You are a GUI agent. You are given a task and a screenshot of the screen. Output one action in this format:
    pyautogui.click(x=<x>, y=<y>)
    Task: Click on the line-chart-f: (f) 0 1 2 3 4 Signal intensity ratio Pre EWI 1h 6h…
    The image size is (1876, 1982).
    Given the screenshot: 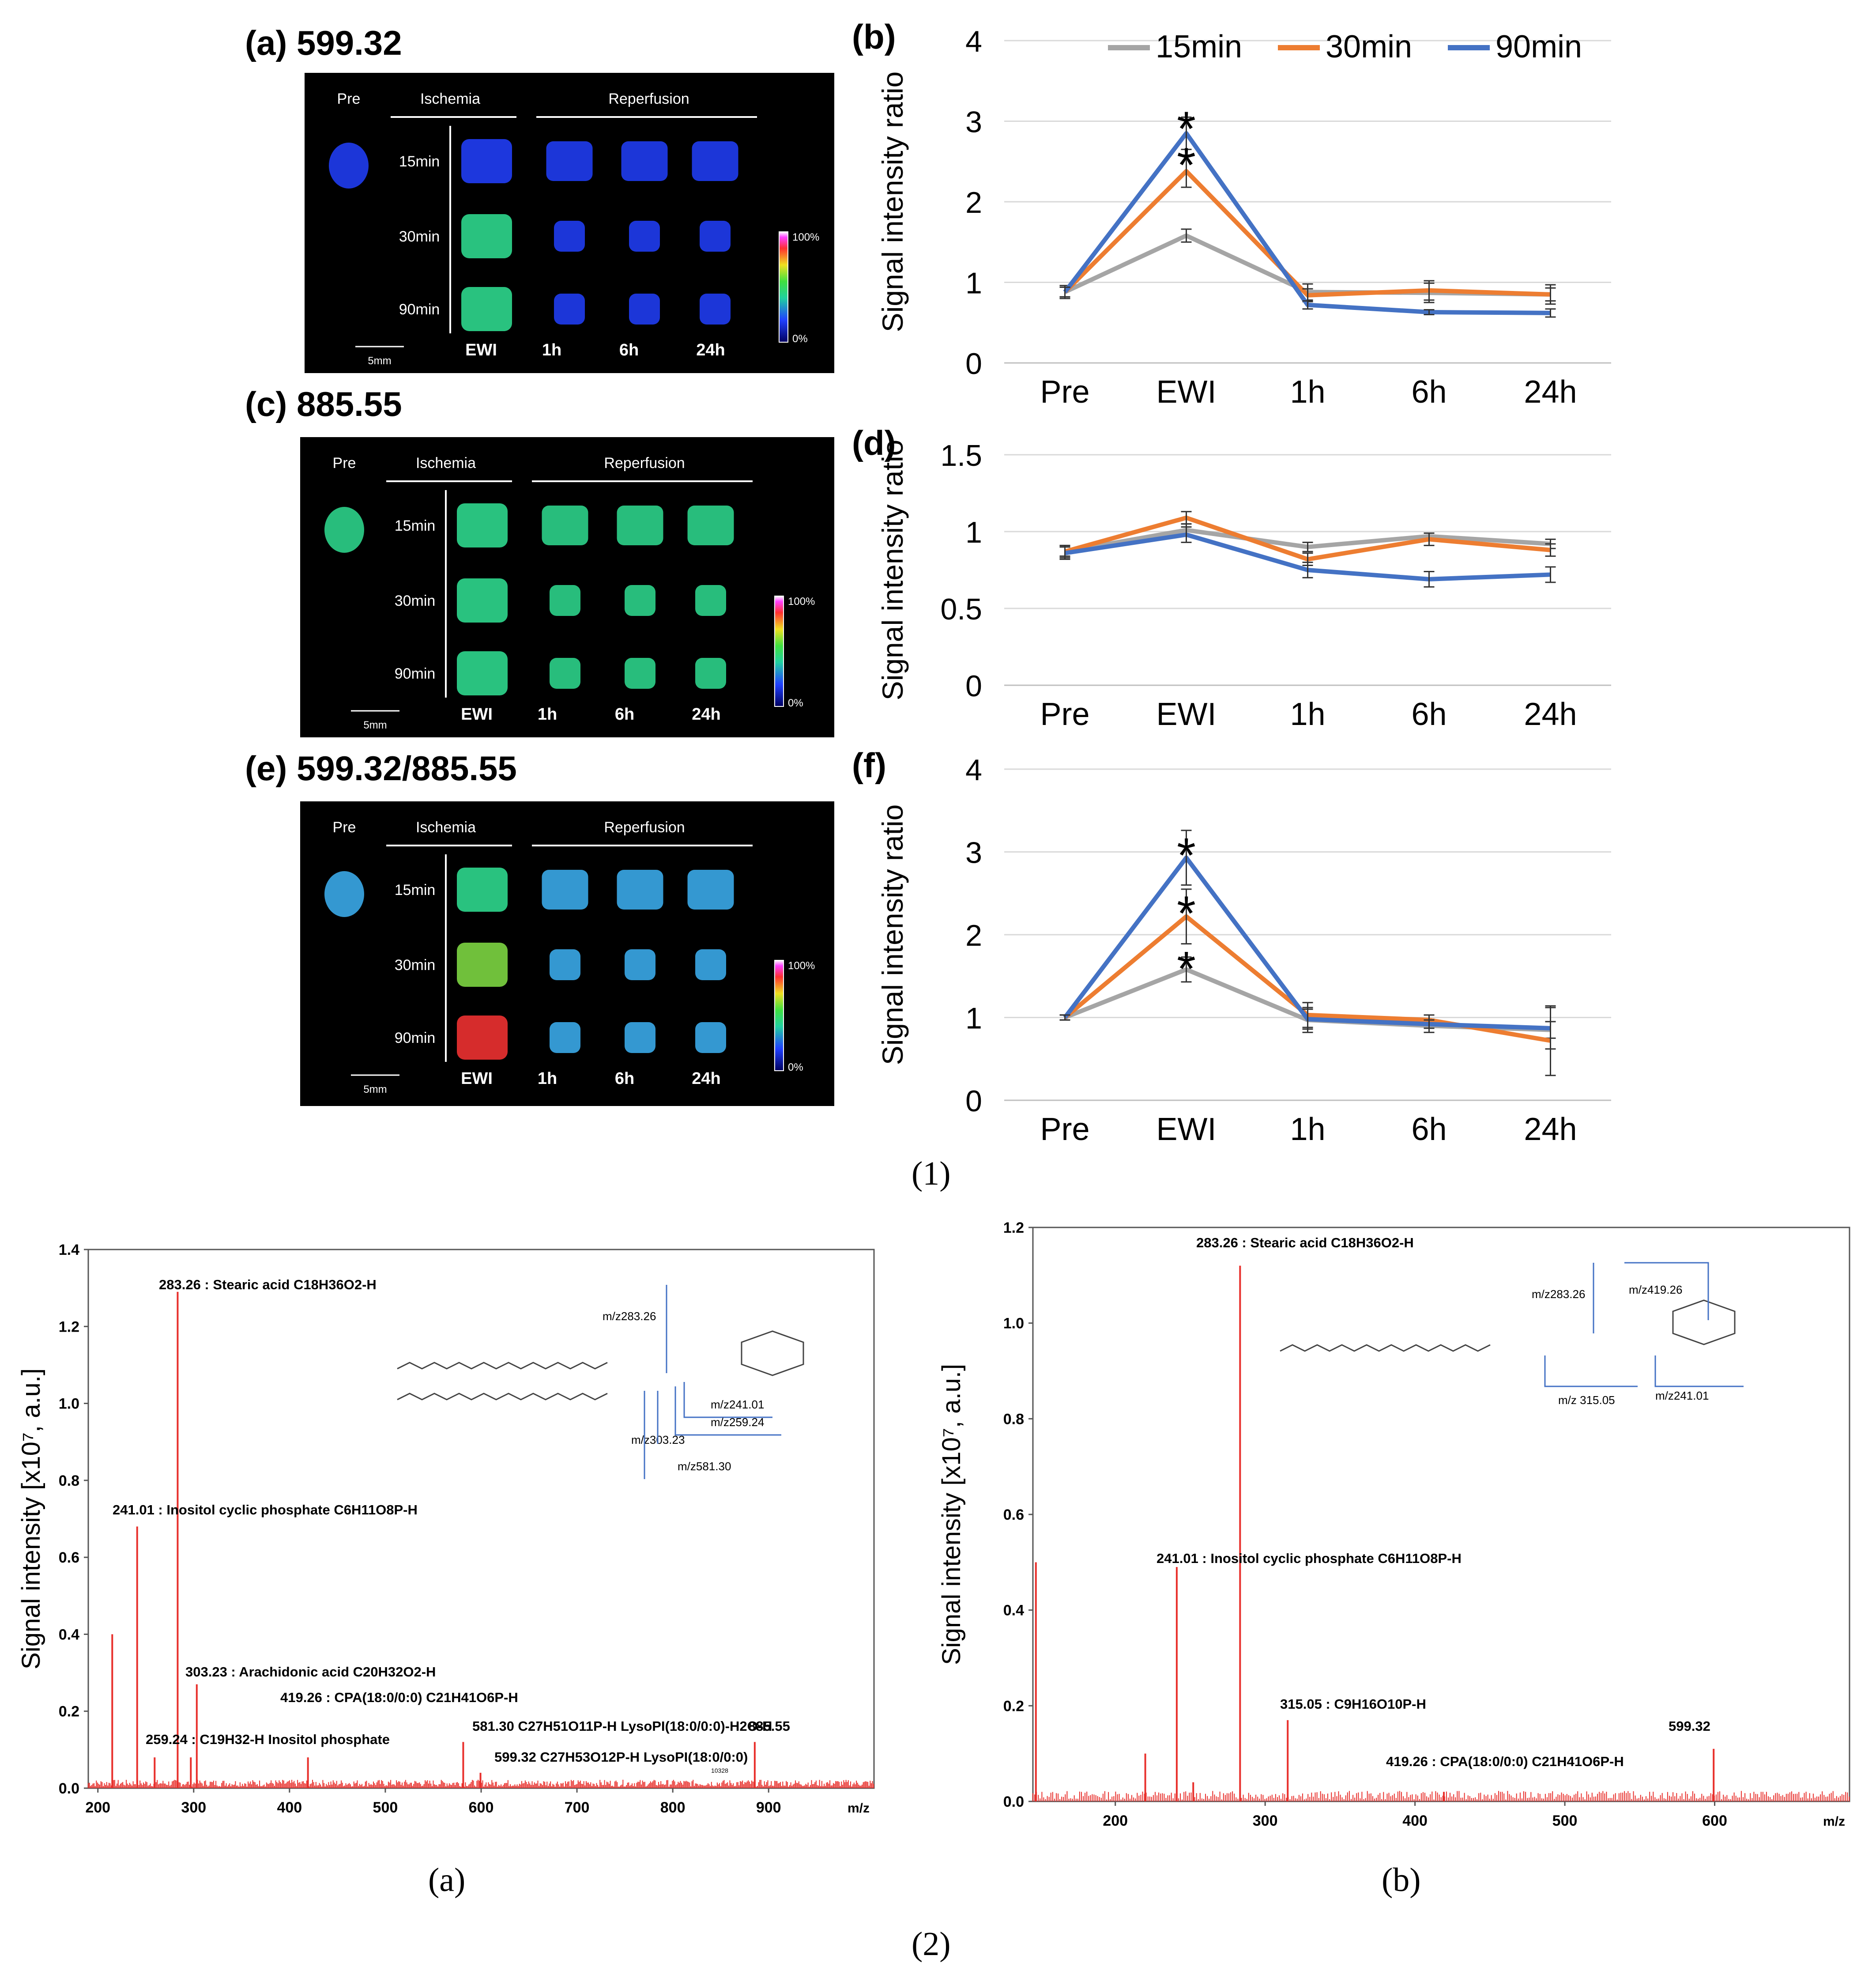 What is the action you would take?
    pyautogui.click(x=1231, y=945)
    